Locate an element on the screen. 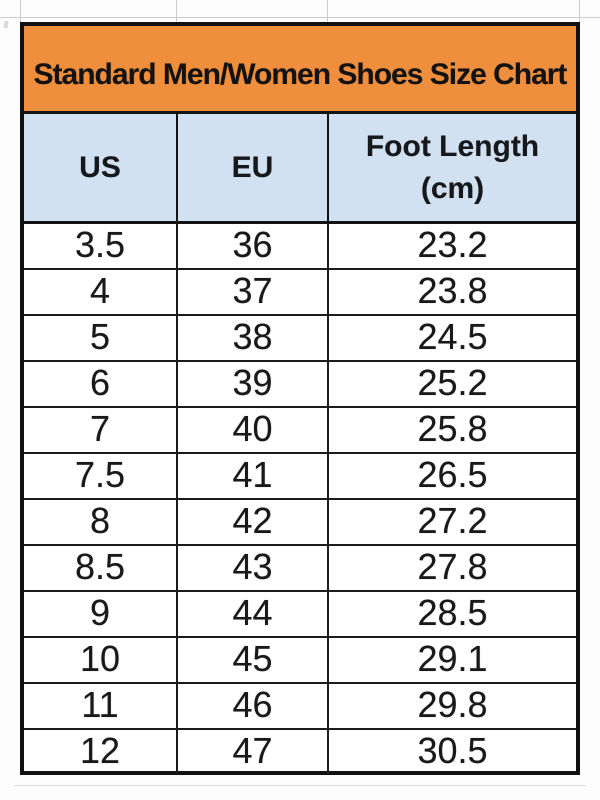 The width and height of the screenshot is (600, 800). column-header-us: US is located at coordinates (100, 167).